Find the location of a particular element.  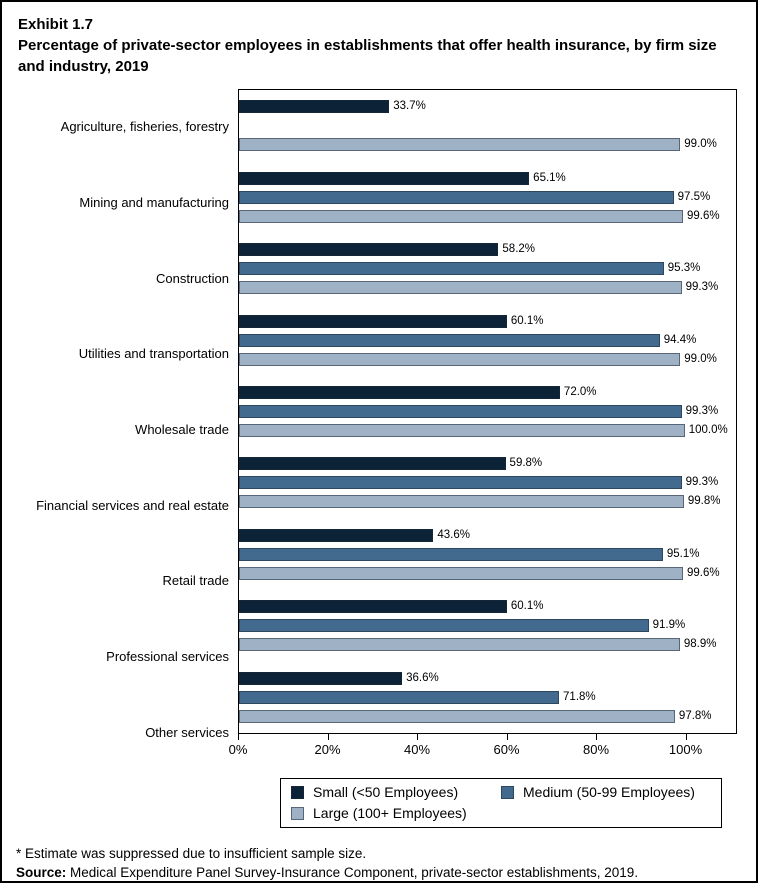

bar-slot-large: 100.0% is located at coordinates (487, 430).